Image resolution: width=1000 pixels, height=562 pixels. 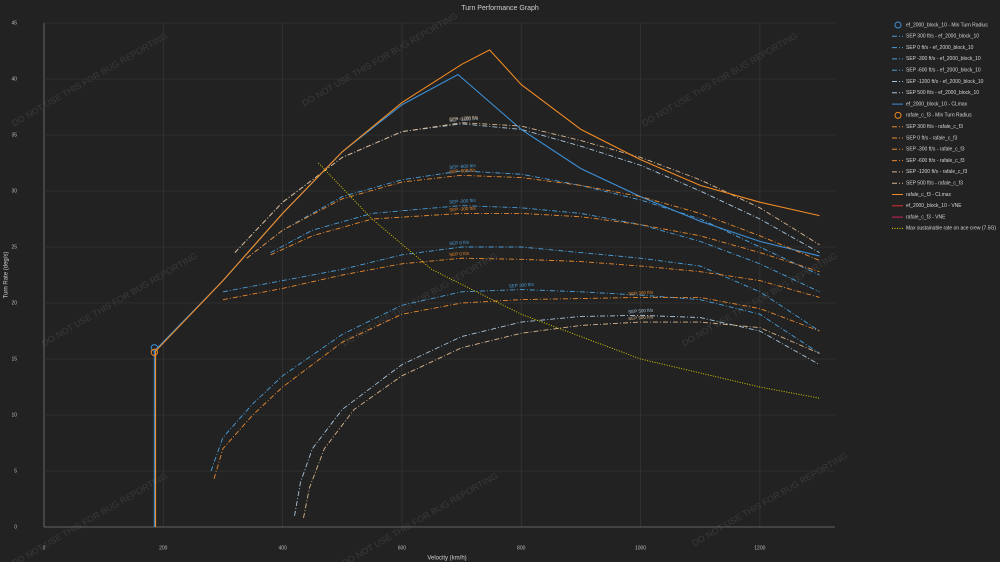 I want to click on y-tick-label: 5, so click(x=15, y=471).